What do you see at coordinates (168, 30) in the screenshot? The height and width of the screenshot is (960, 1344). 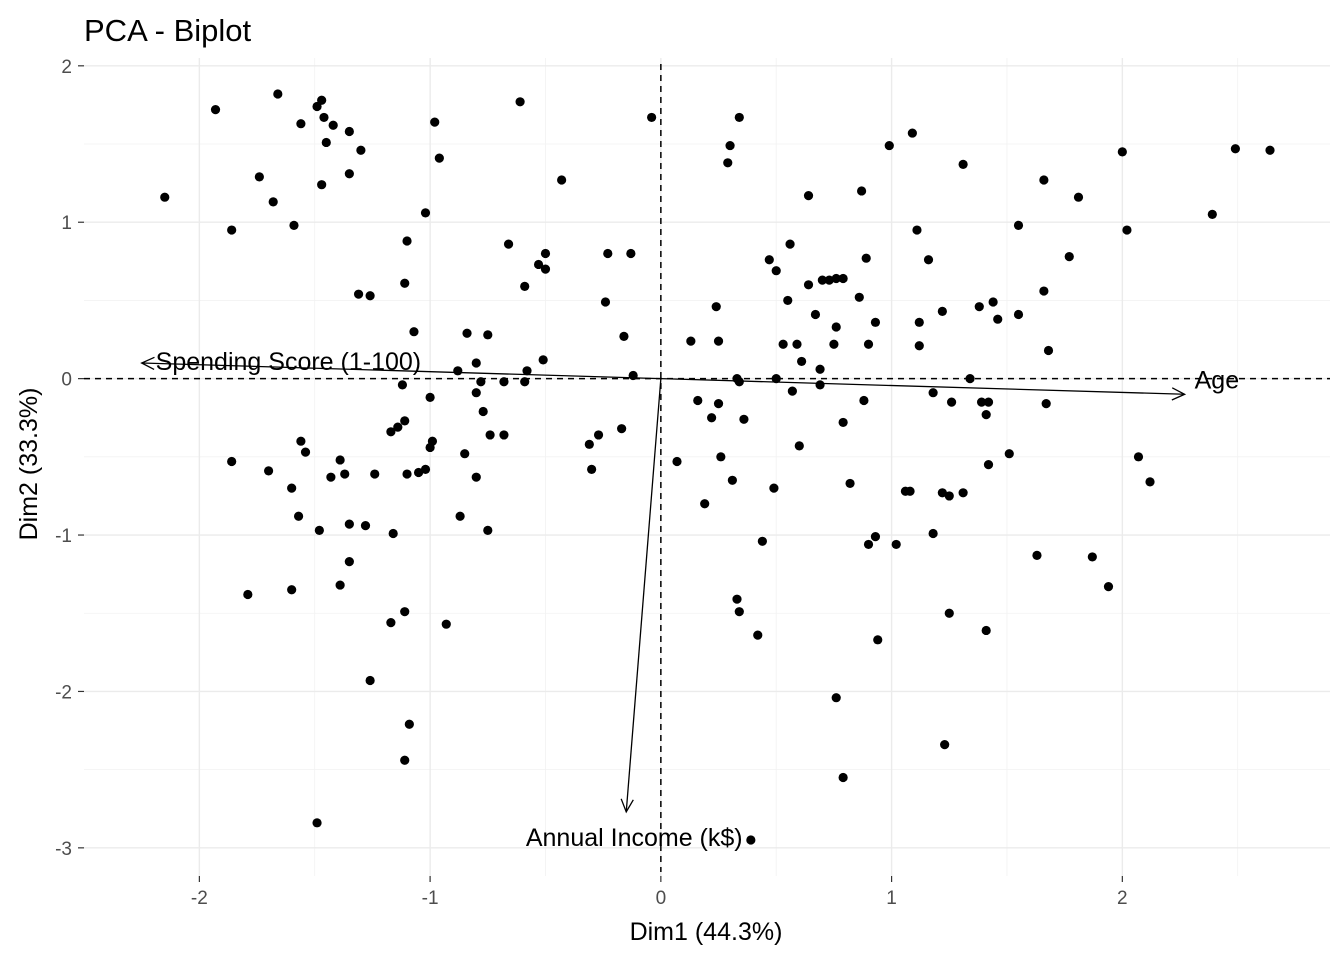 I see `chart-title: PCA - Biplot` at bounding box center [168, 30].